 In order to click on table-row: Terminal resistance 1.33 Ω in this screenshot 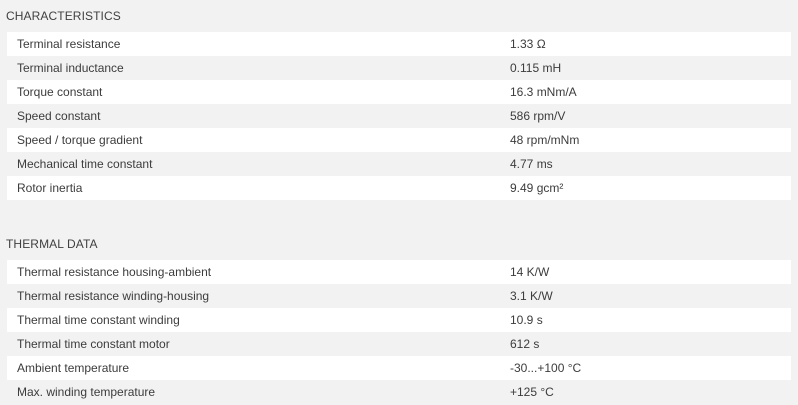, I will do `click(399, 44)`.